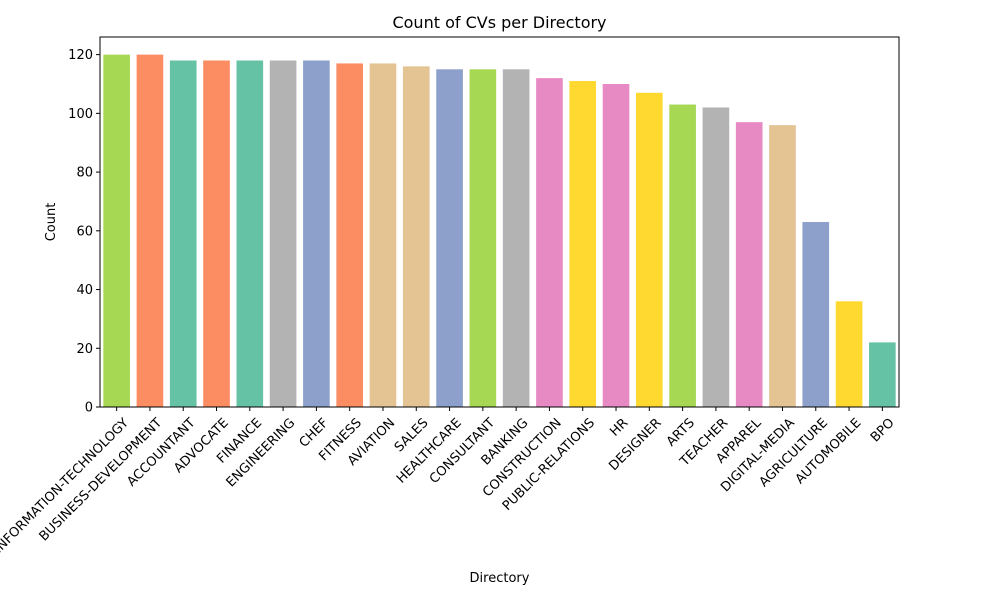  I want to click on bar-automobile, so click(849, 354).